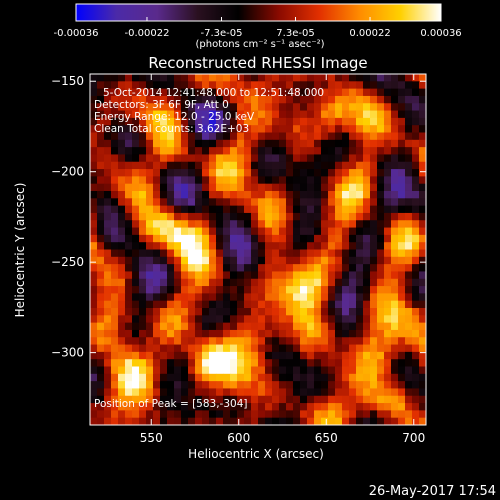 This screenshot has width=500, height=500. Describe the element at coordinates (20, 250) in the screenshot. I see `y-axis-label: Heliocentric Y (arcsec)` at that location.